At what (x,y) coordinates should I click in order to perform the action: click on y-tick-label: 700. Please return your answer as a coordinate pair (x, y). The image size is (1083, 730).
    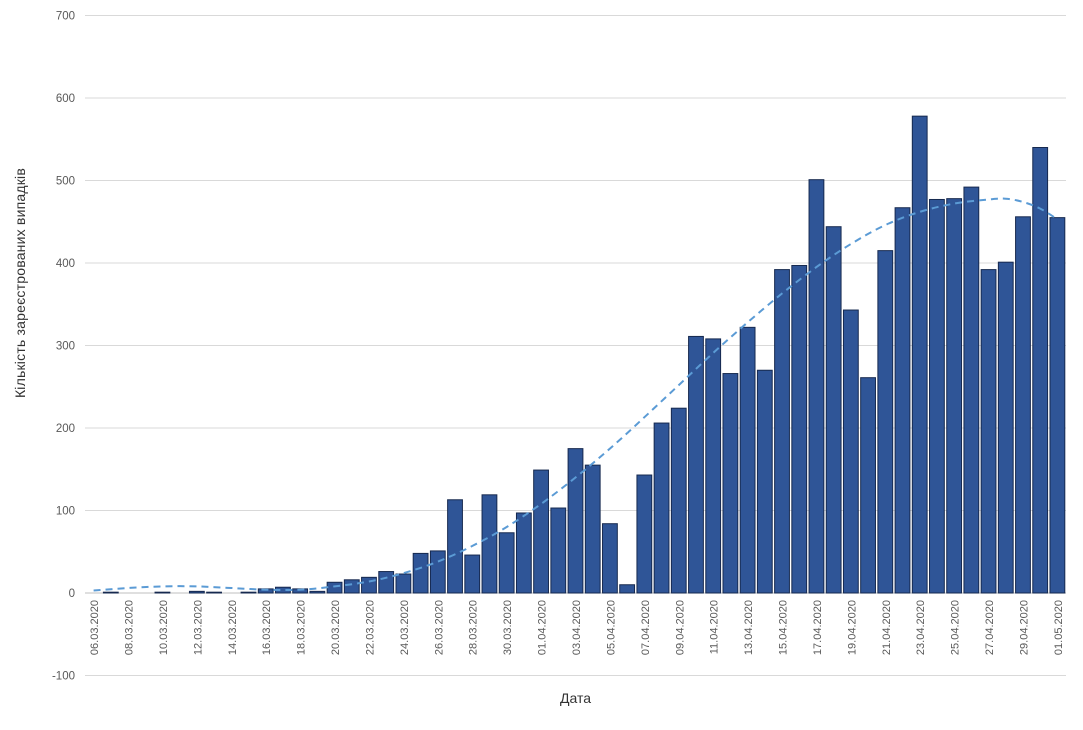
    Looking at the image, I should click on (65, 17).